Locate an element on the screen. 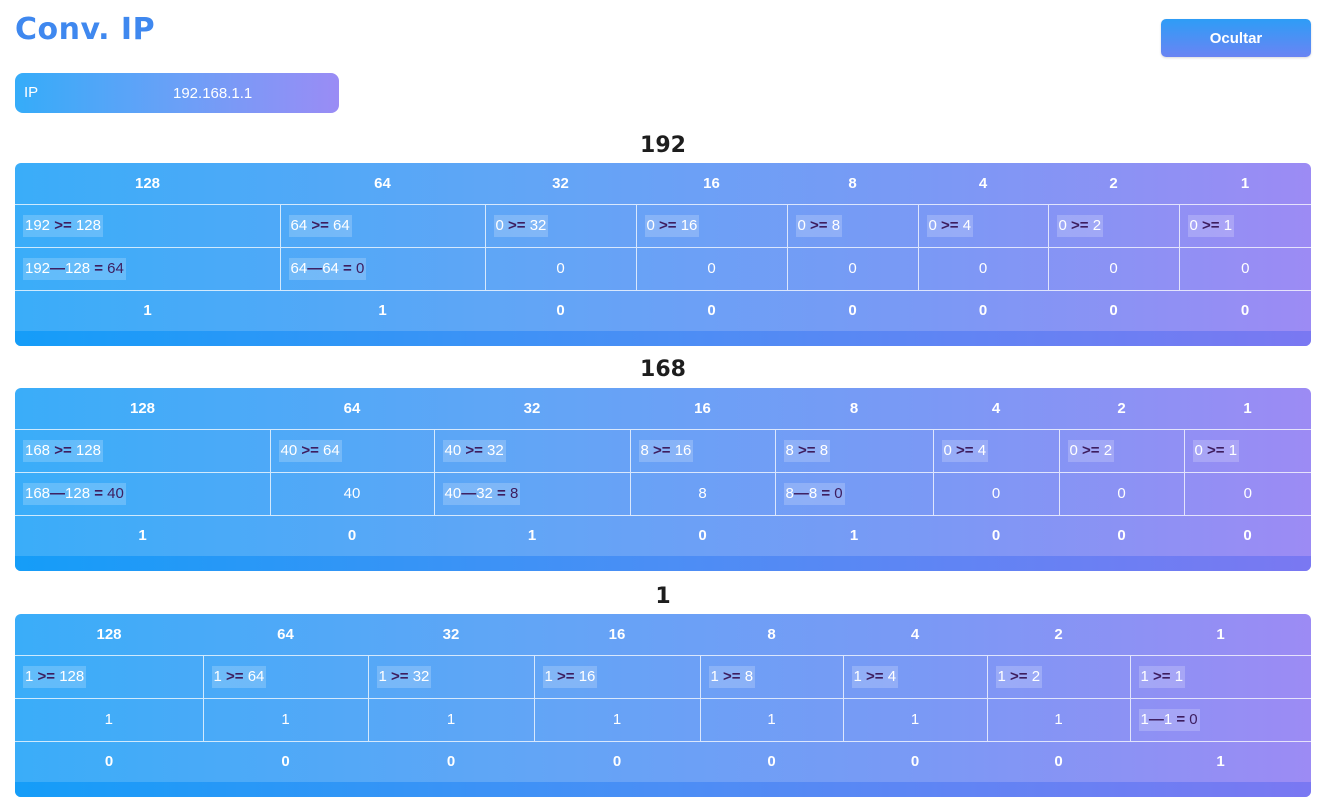 This screenshot has height=808, width=1326. minuend: 64 is located at coordinates (299, 268).